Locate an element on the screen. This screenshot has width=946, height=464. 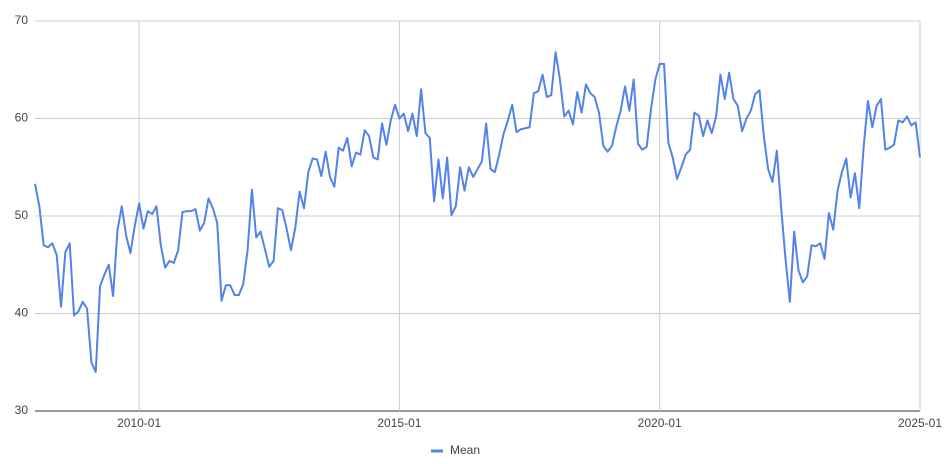
y-tick-label: 30 is located at coordinates (22, 410).